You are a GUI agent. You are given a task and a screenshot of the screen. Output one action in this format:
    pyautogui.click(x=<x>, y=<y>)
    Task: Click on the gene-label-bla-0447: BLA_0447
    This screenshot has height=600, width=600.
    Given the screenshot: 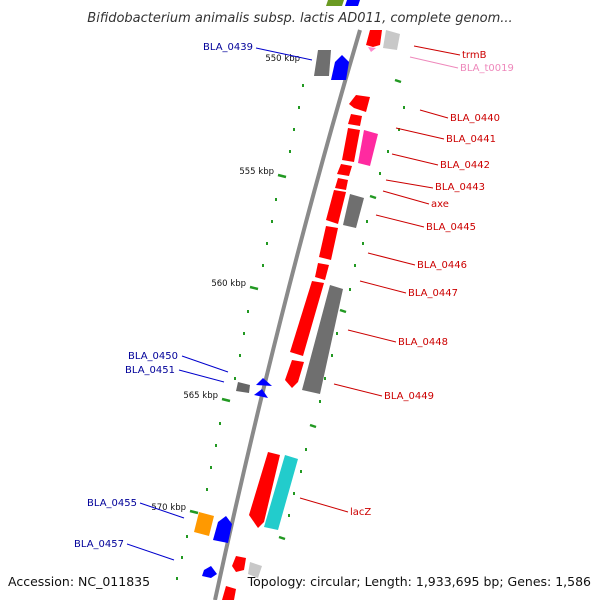 What is the action you would take?
    pyautogui.click(x=433, y=293)
    